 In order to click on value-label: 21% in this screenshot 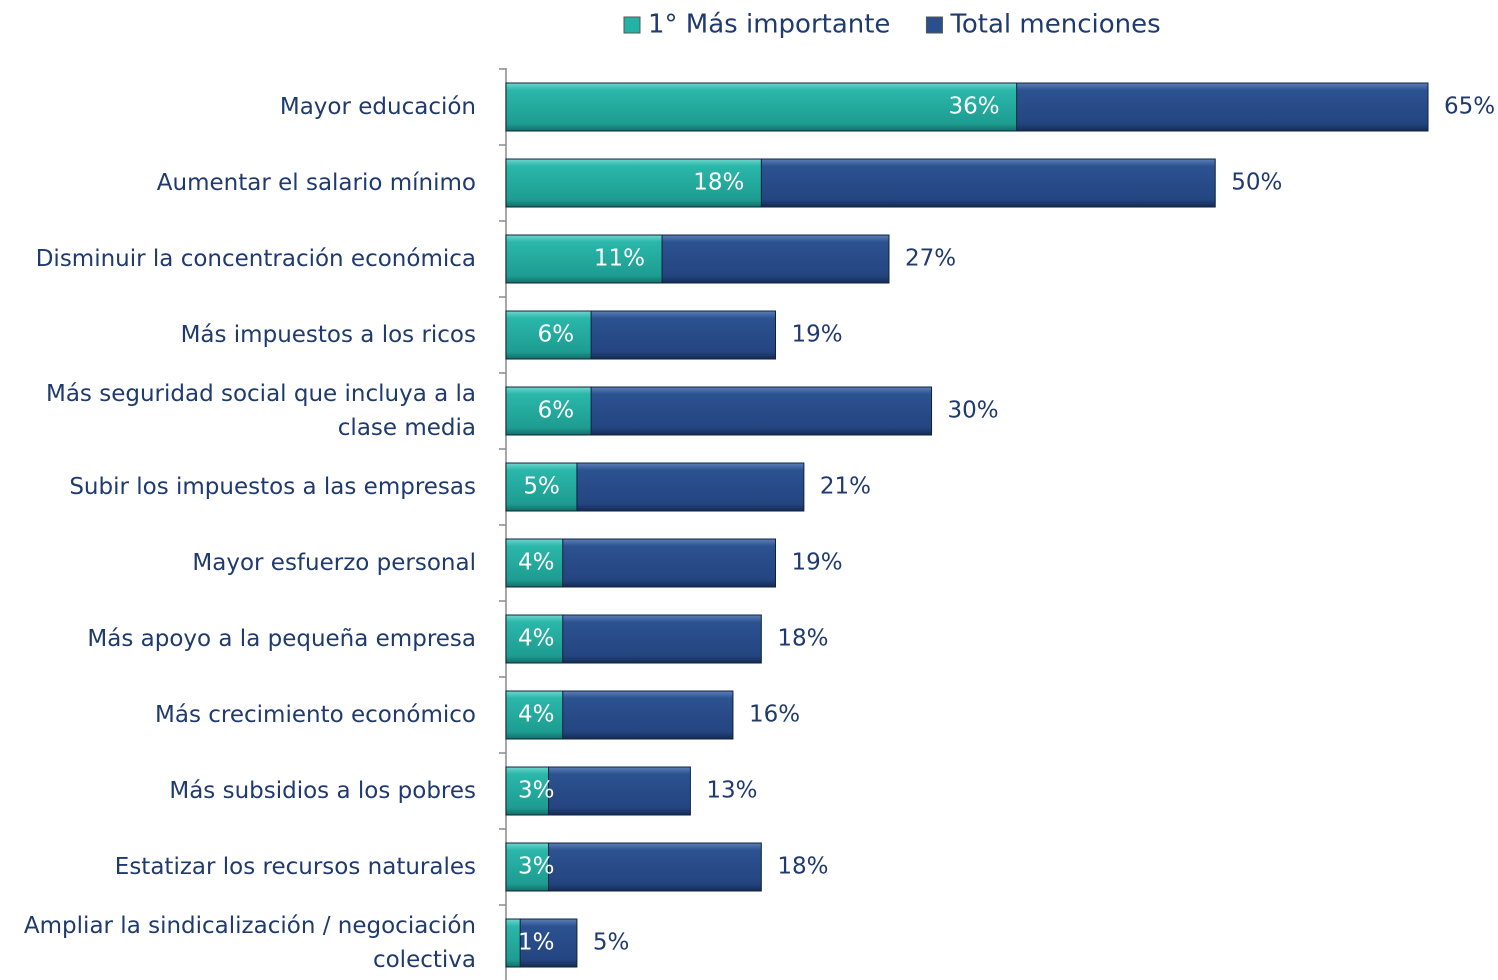, I will do `click(845, 487)`.